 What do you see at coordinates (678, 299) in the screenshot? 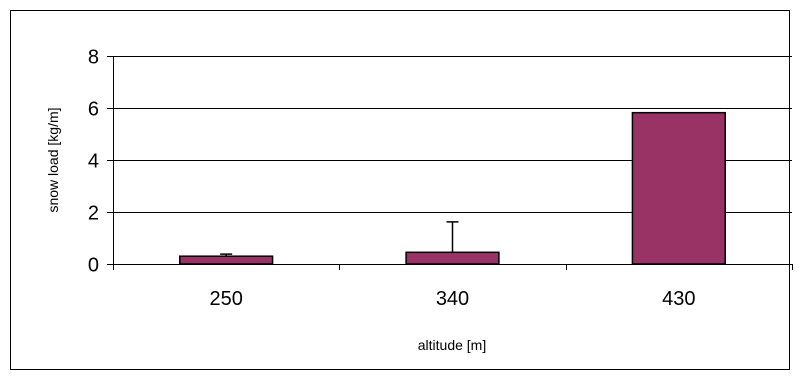
I see `x-tick-label-430: 430` at bounding box center [678, 299].